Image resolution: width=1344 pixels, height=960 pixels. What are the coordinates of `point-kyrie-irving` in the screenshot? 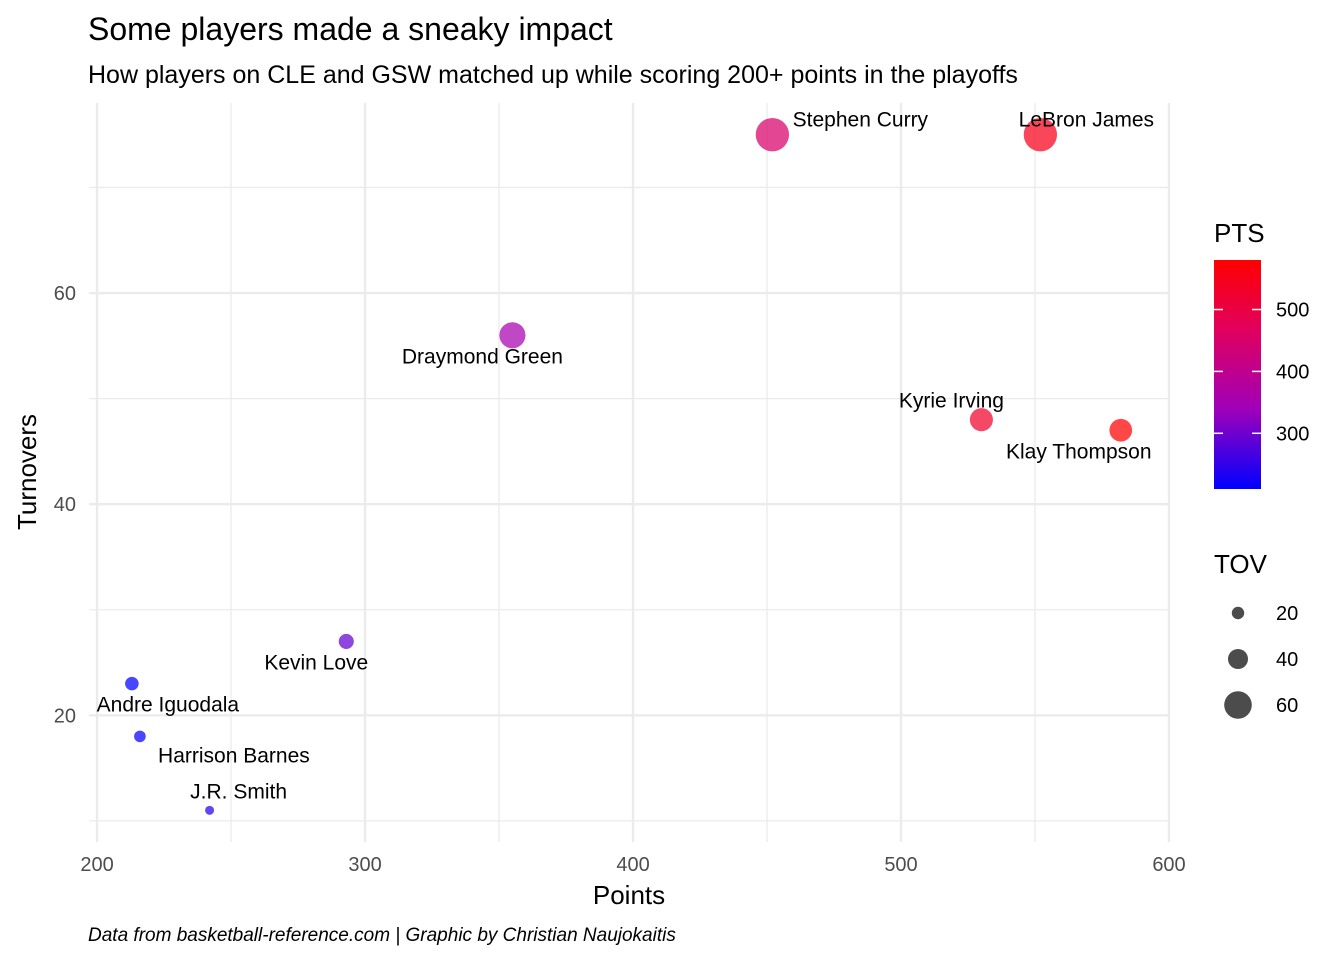 It's located at (981, 420).